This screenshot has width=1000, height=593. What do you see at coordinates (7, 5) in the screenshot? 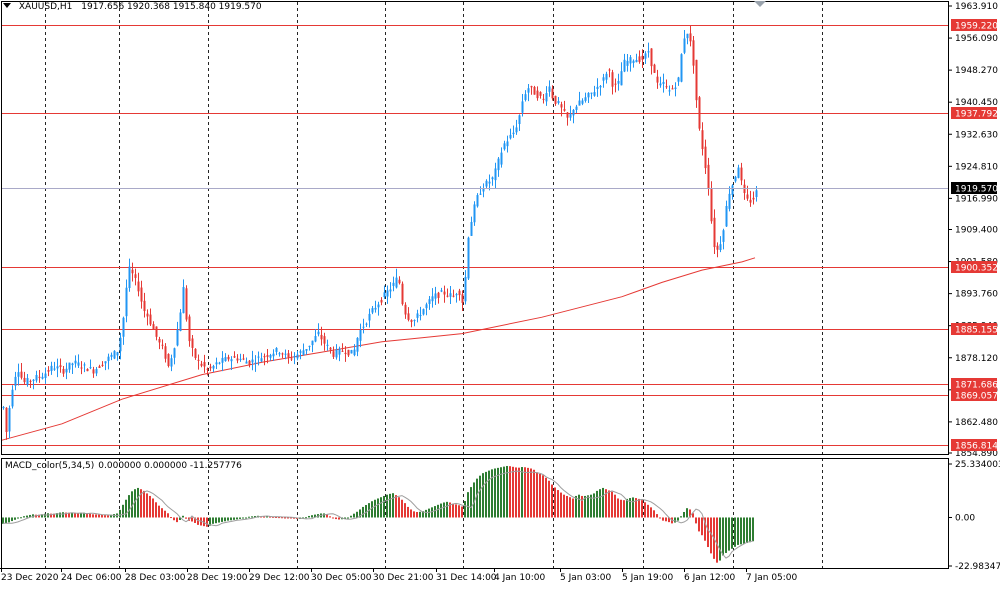
I see `symbol-menu-icon` at bounding box center [7, 5].